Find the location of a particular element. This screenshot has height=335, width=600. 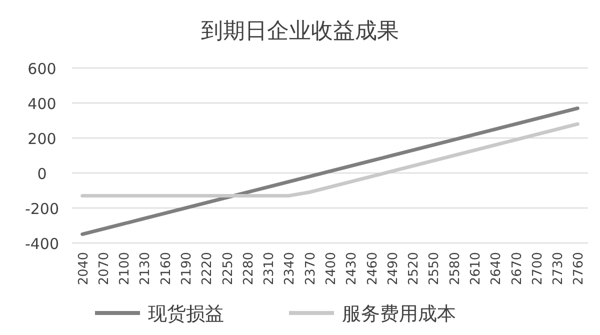

x-tick-label: 2580 is located at coordinates (455, 269).